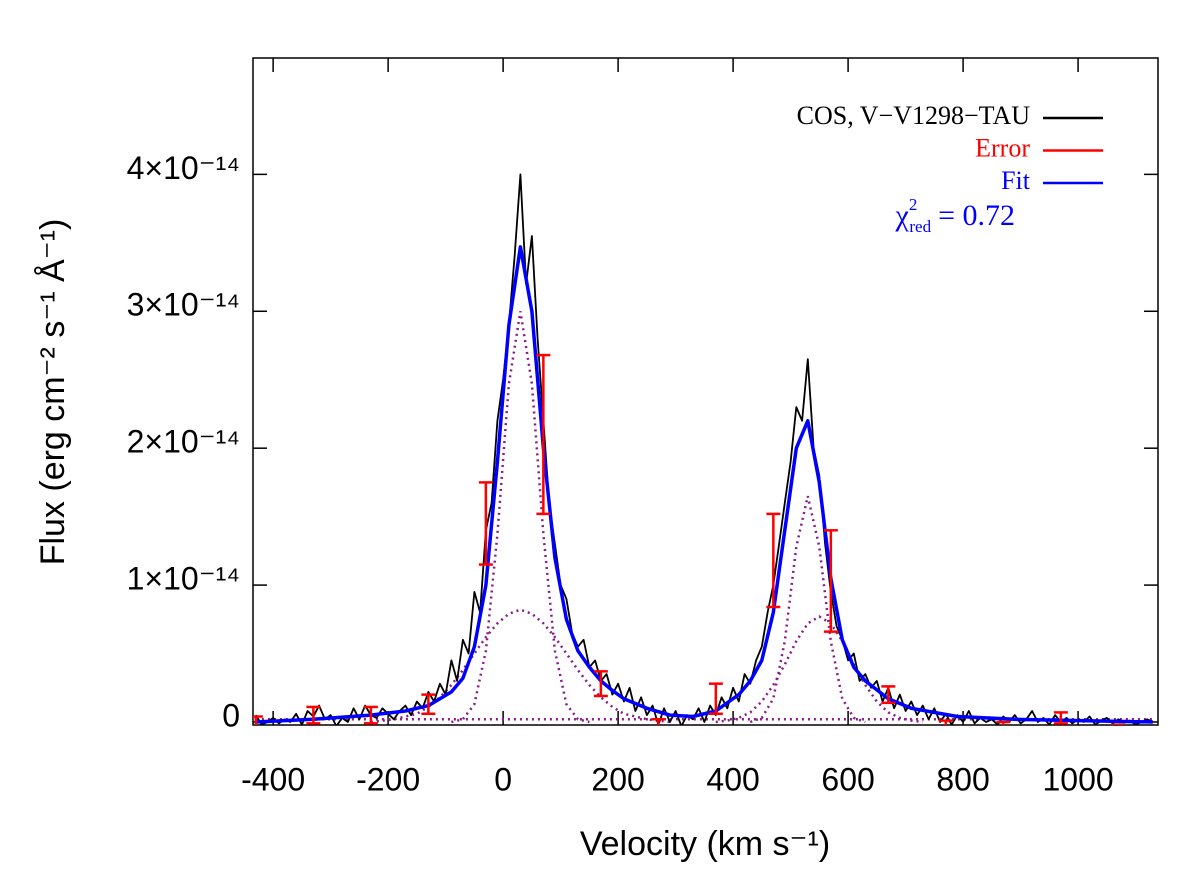 This screenshot has height=891, width=1196. What do you see at coordinates (920, 226) in the screenshot?
I see `annotation-sub: red` at bounding box center [920, 226].